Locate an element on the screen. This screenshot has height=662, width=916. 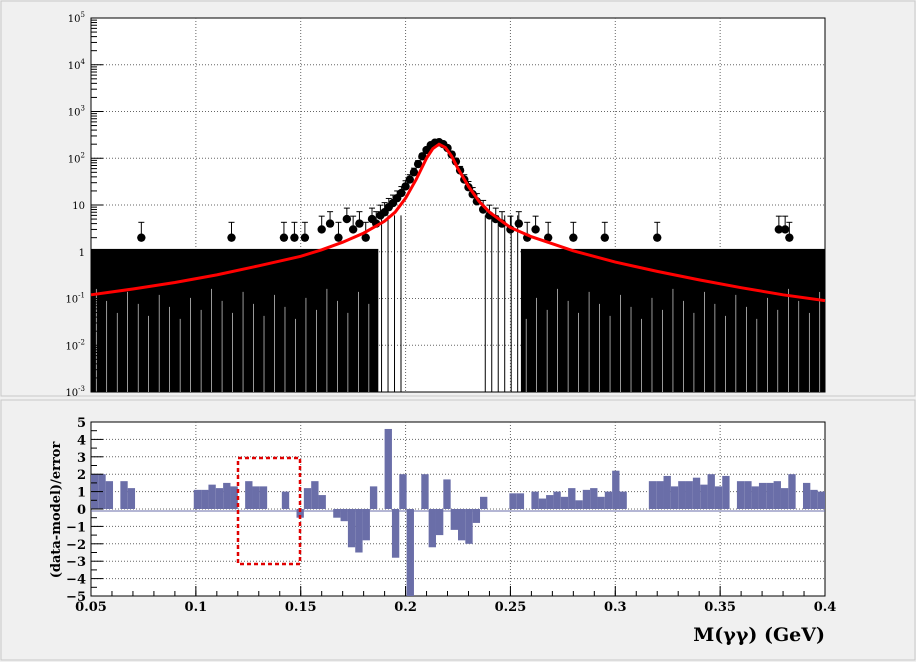
y-axis-label: (data-model)/error is located at coordinates (56, 510).